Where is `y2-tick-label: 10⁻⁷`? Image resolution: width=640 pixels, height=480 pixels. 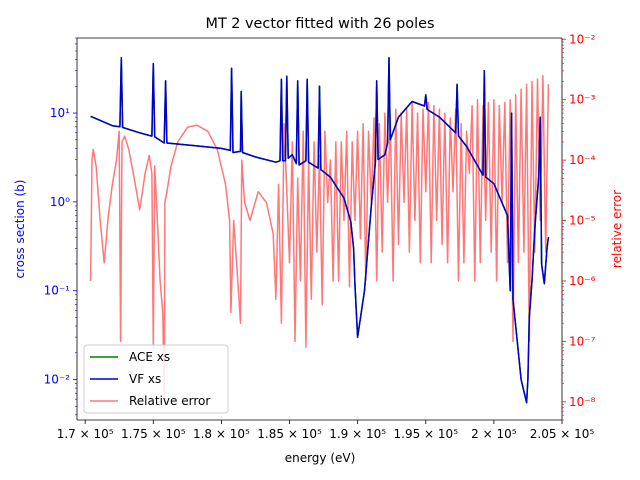 y2-tick-label: 10⁻⁷ is located at coordinates (582, 341).